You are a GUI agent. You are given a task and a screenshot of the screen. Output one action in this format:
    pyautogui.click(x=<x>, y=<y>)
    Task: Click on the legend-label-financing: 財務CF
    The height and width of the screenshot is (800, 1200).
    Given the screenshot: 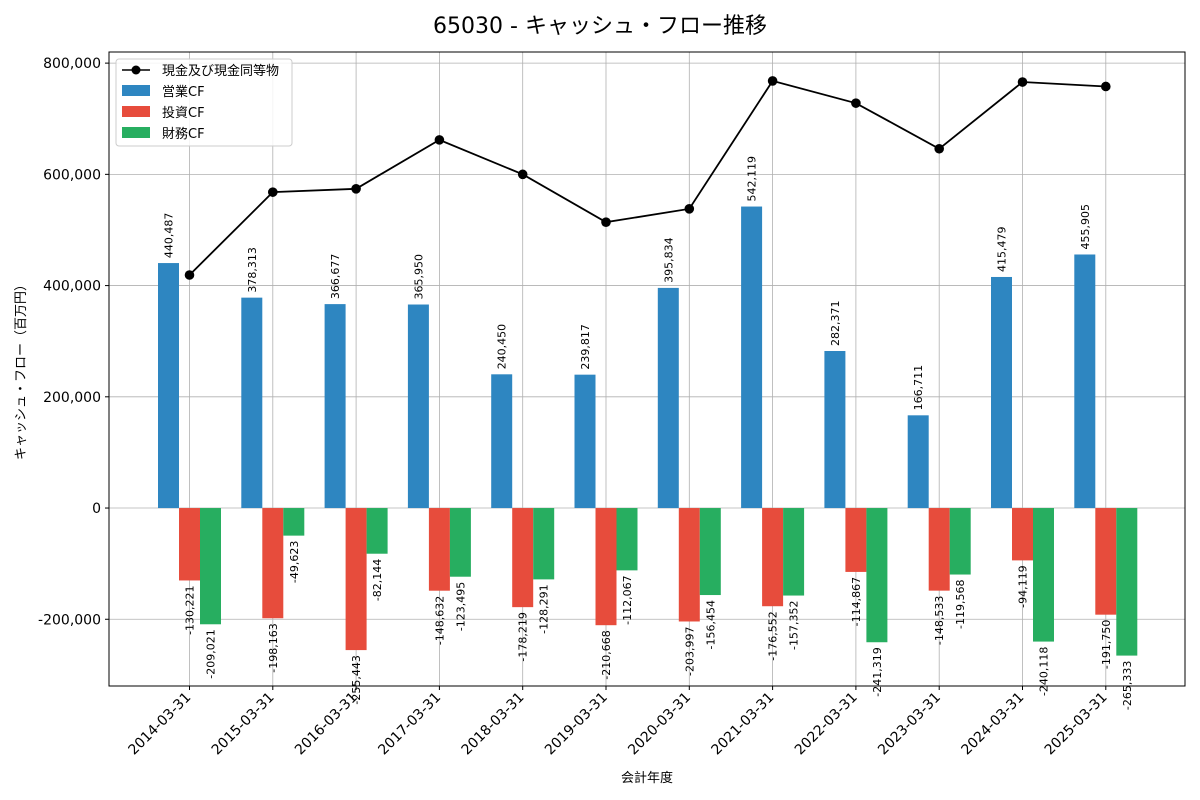 What is the action you would take?
    pyautogui.click(x=183, y=134)
    